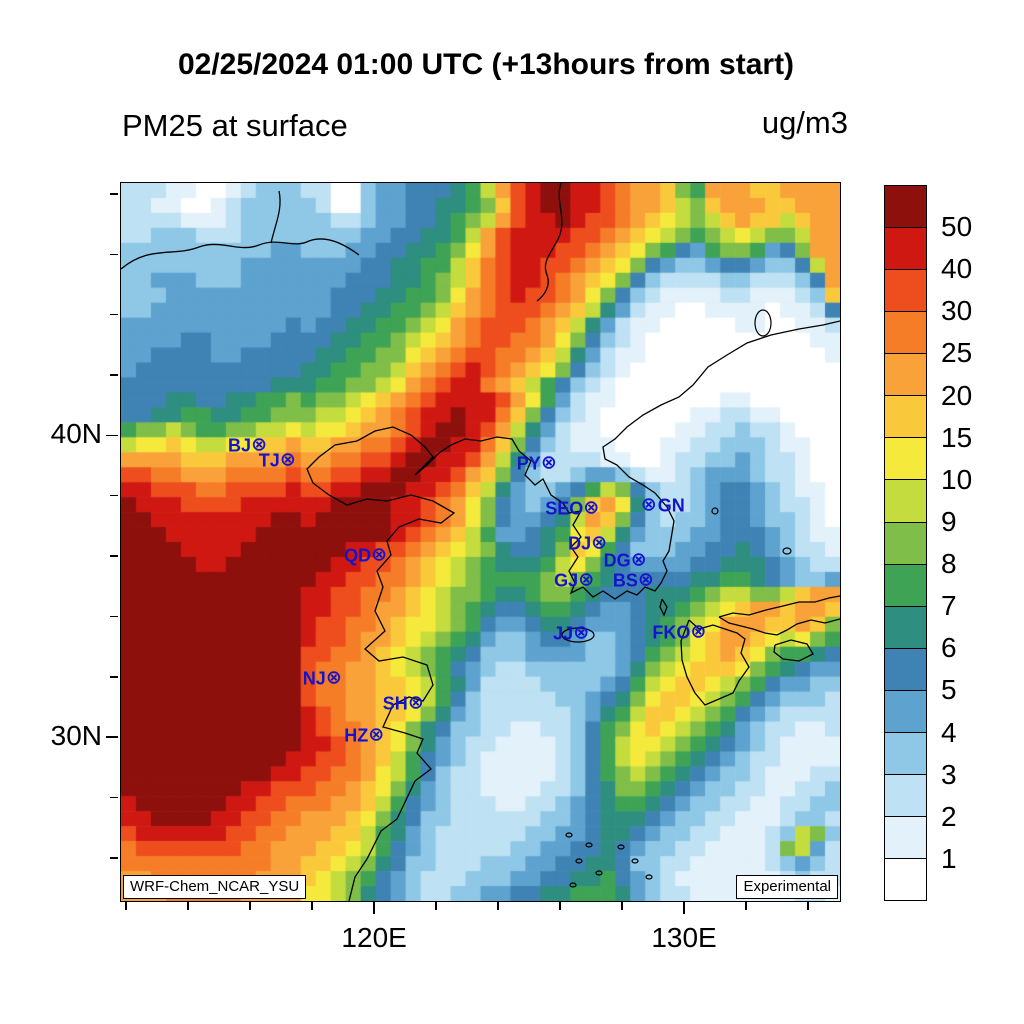 The width and height of the screenshot is (1024, 1024). What do you see at coordinates (957, 353) in the screenshot?
I see `colorbar-tick-label: 25` at bounding box center [957, 353].